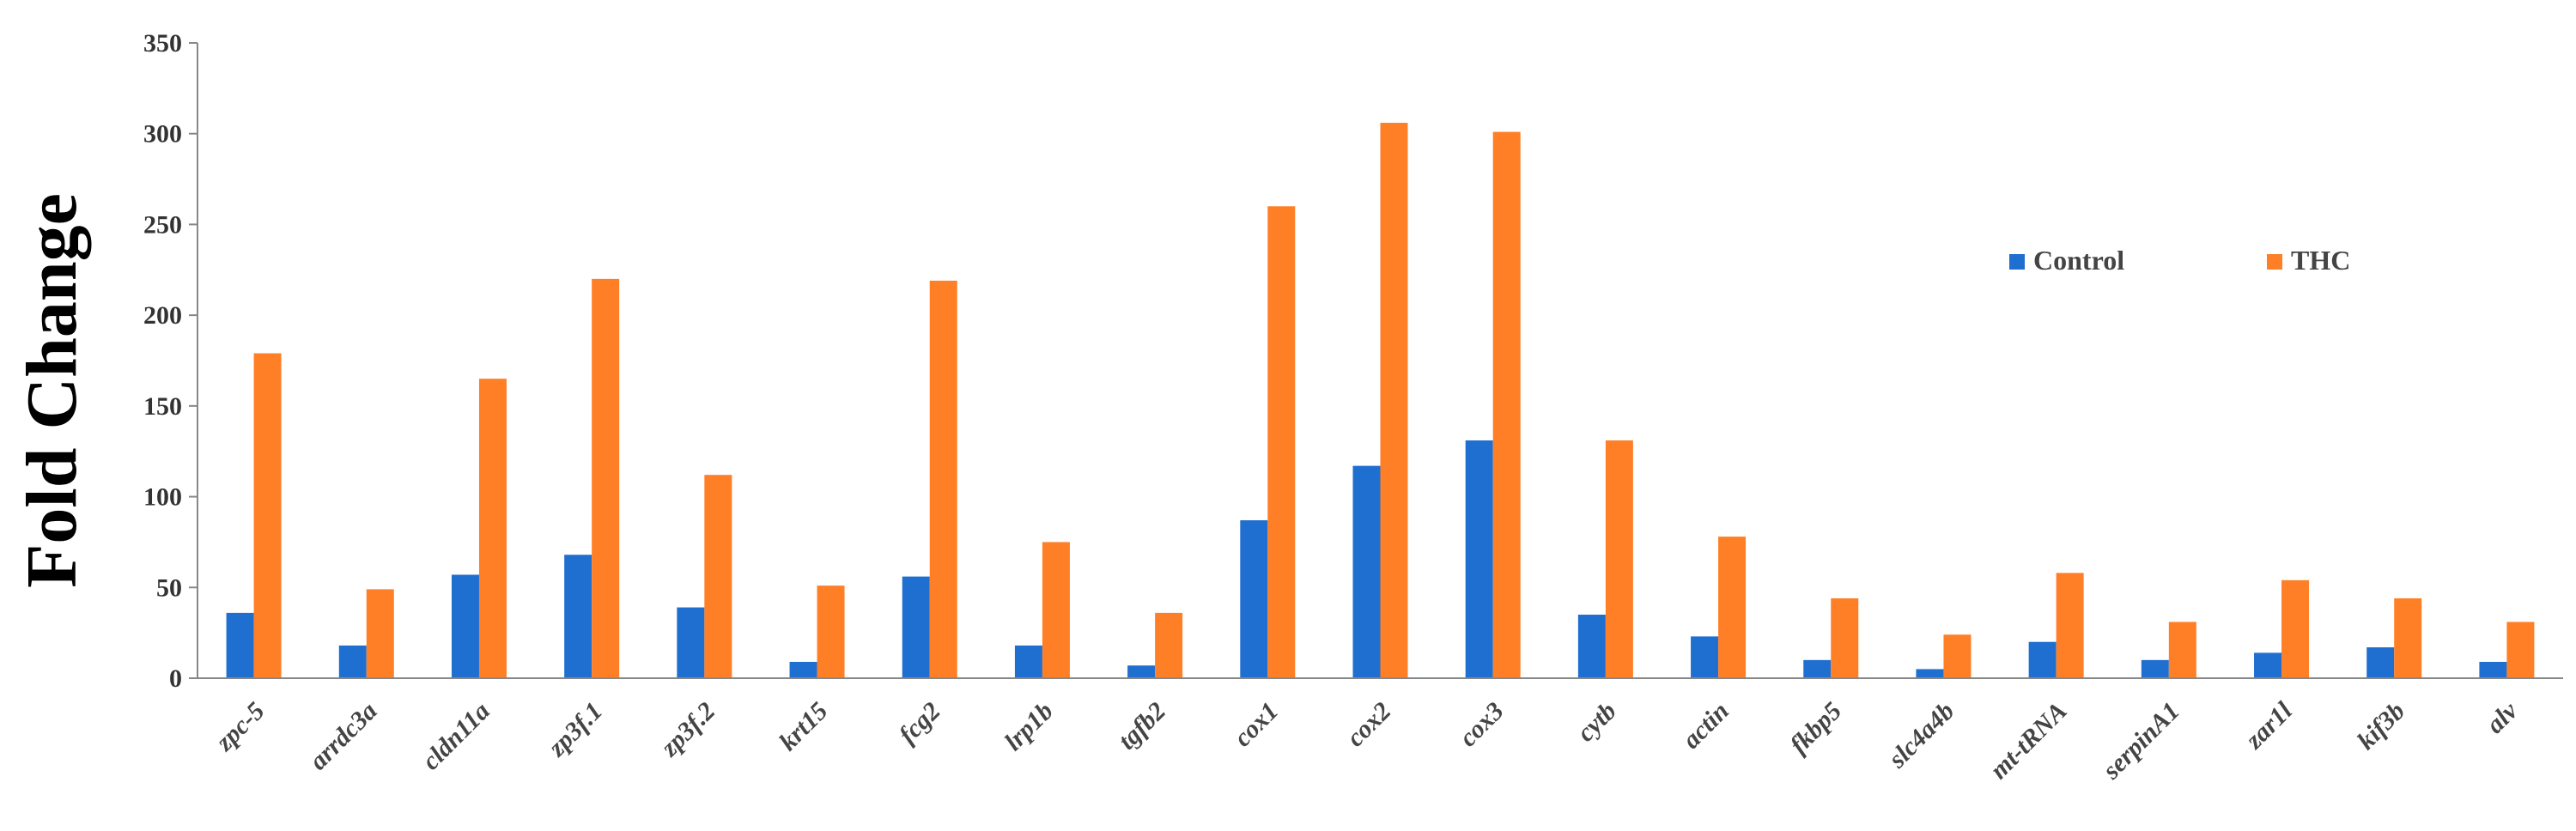 The height and width of the screenshot is (831, 2576). Describe the element at coordinates (2155, 669) in the screenshot. I see `bar-control-serpinA1` at that location.